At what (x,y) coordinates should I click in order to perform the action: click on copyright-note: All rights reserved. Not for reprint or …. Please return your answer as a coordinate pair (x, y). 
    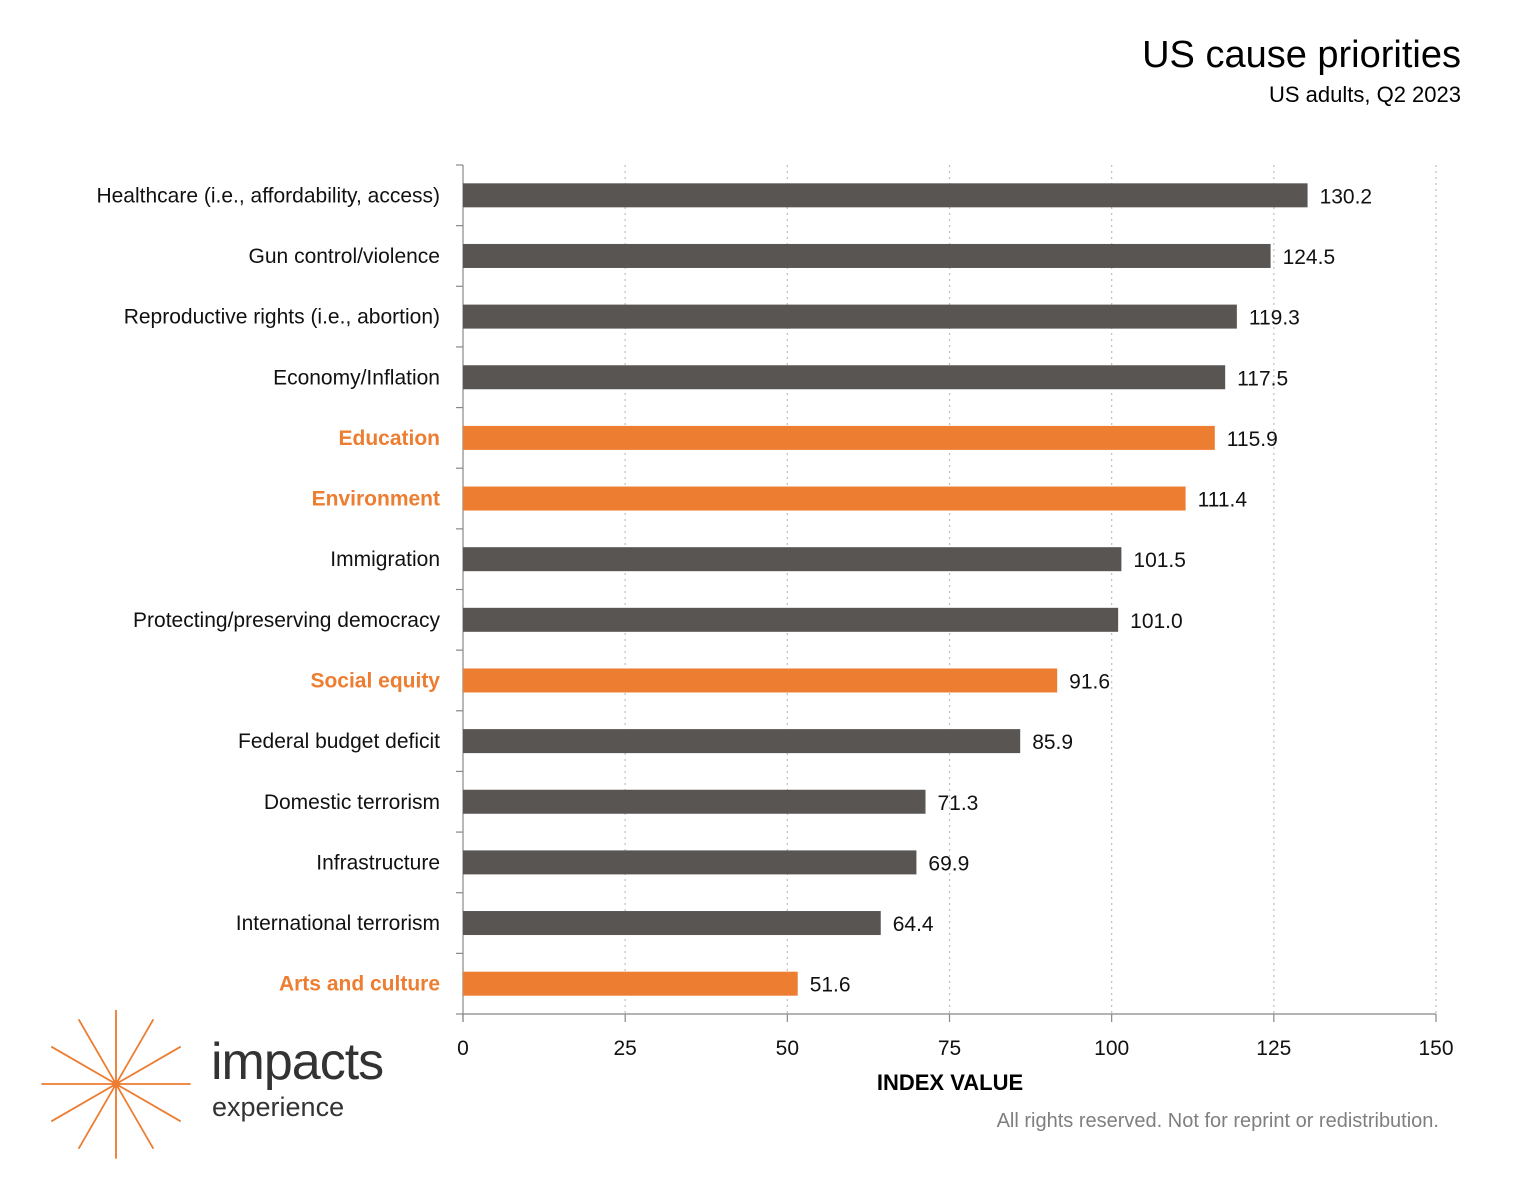
    Looking at the image, I should click on (1217, 1121).